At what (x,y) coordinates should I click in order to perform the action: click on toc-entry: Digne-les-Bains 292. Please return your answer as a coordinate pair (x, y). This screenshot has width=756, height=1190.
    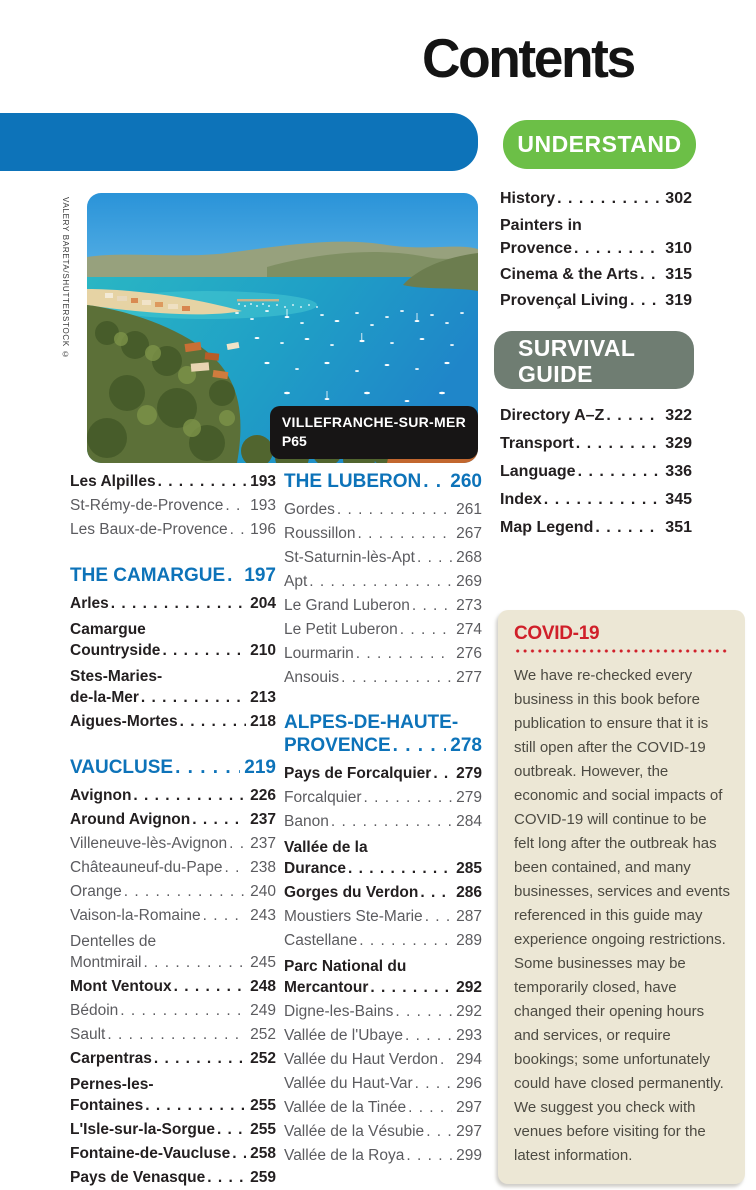
    Looking at the image, I should click on (383, 1012).